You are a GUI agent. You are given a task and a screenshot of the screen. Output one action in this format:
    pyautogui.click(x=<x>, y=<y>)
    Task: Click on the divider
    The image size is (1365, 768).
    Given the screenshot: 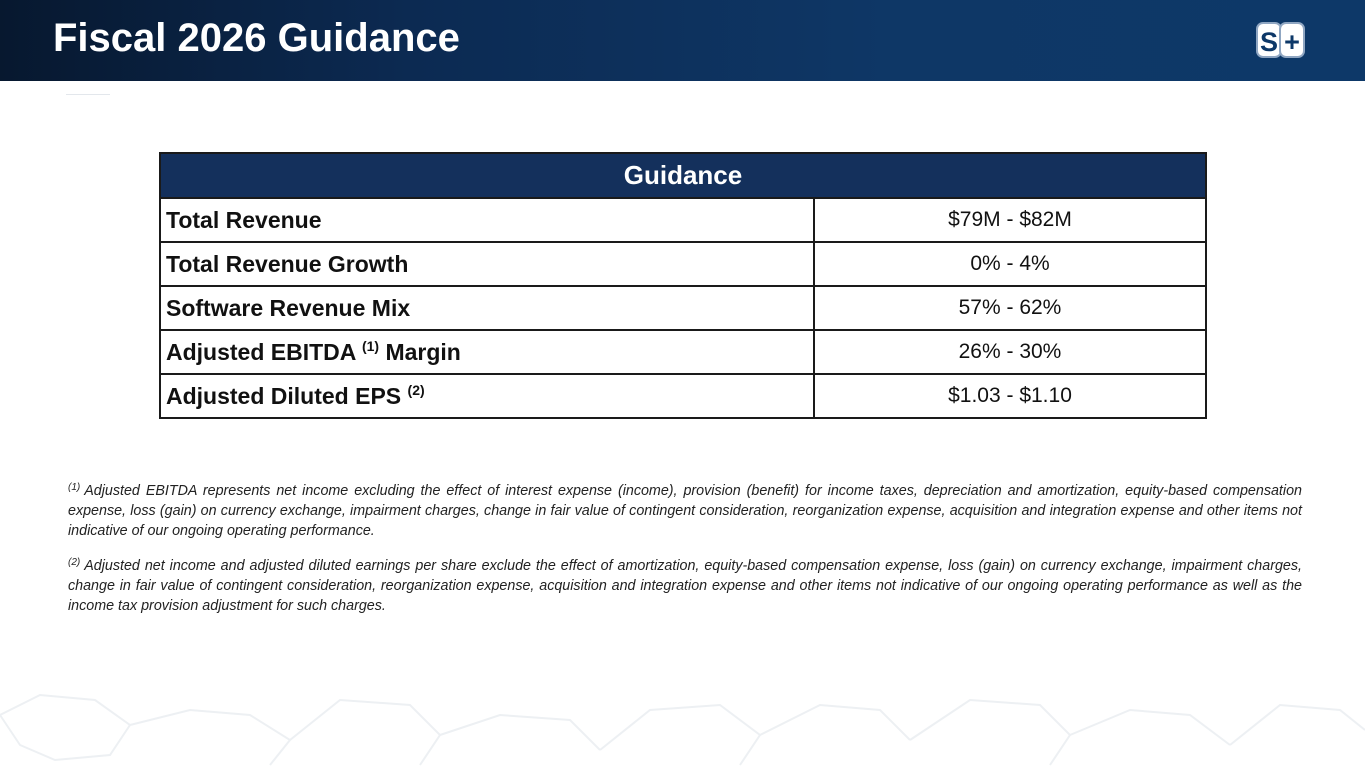 What is the action you would take?
    pyautogui.click(x=88, y=94)
    